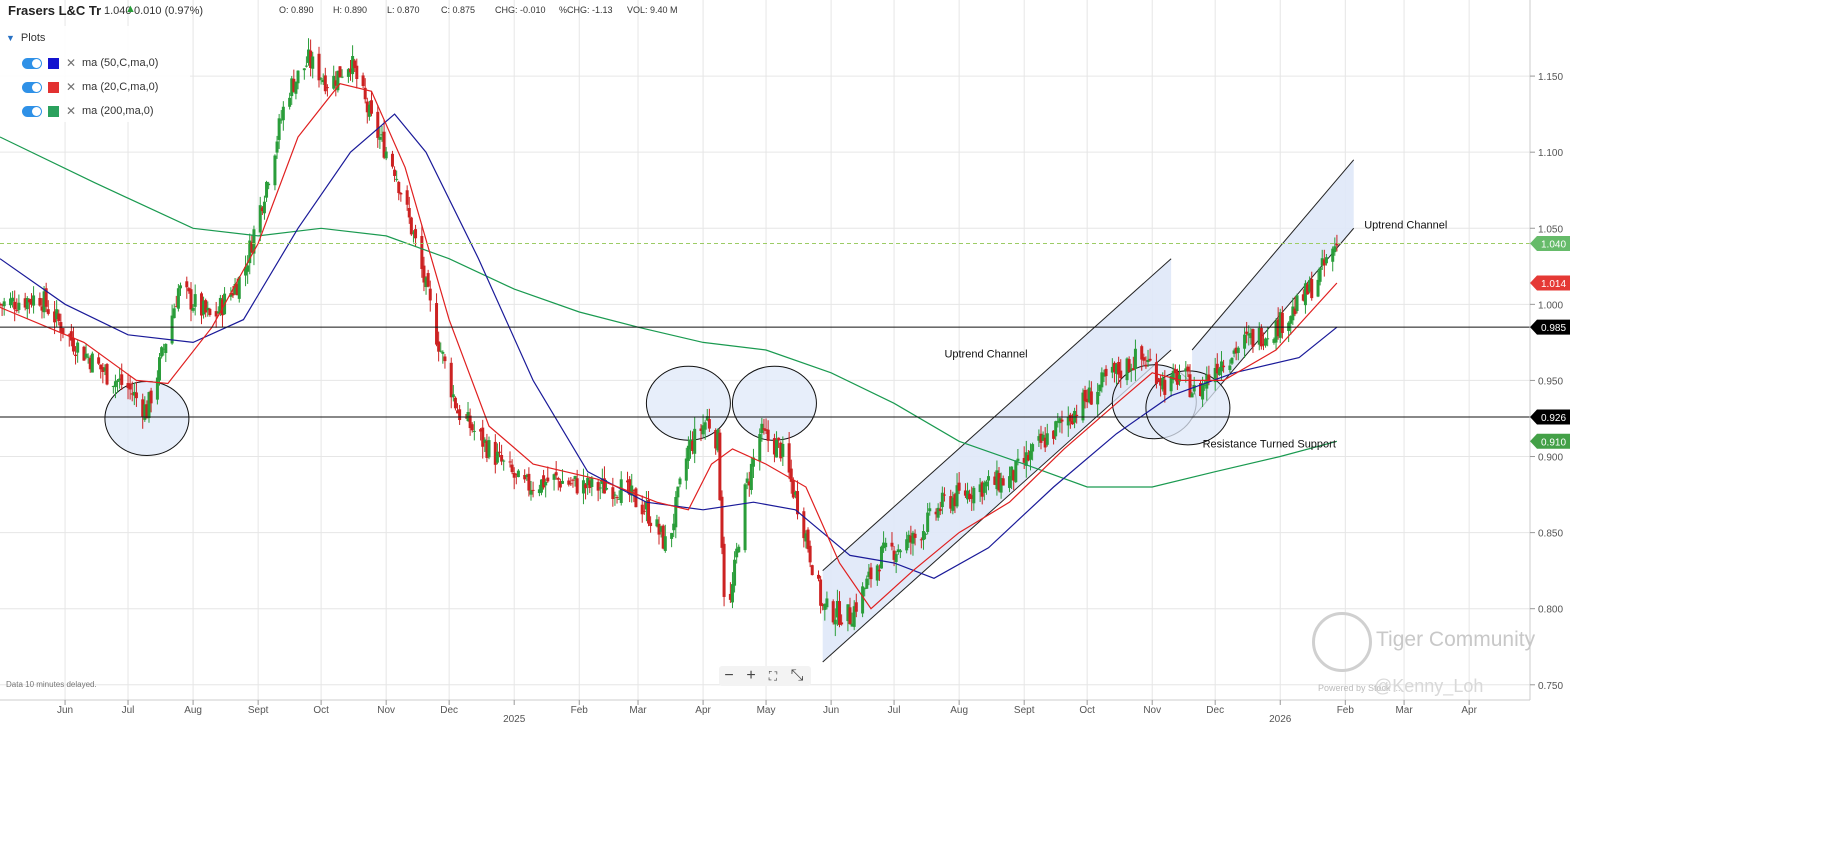 The height and width of the screenshot is (848, 1822). Describe the element at coordinates (751, 675) in the screenshot. I see `zoom-in-button: +` at that location.